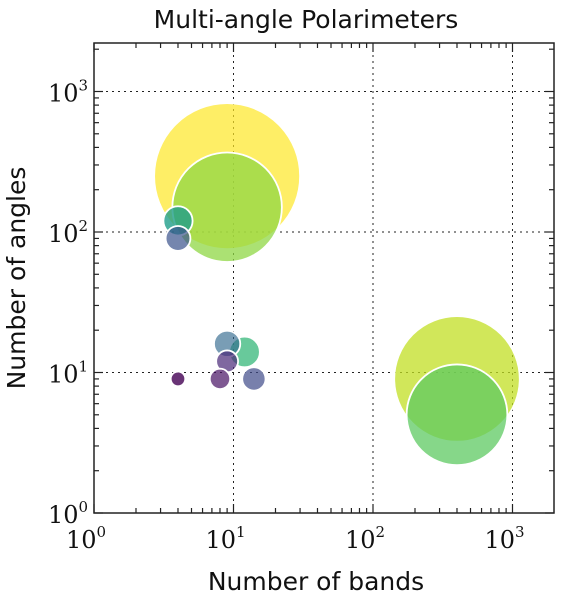  Describe the element at coordinates (295, 538) in the screenshot. I see `x-tick-labels: 10⁰ 10¹ 10² 10³` at that location.